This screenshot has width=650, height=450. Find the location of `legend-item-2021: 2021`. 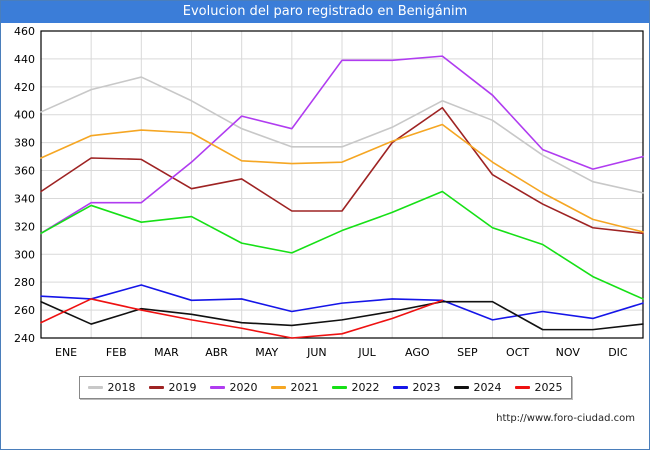

legend-item-2021: 2021 is located at coordinates (294, 387).